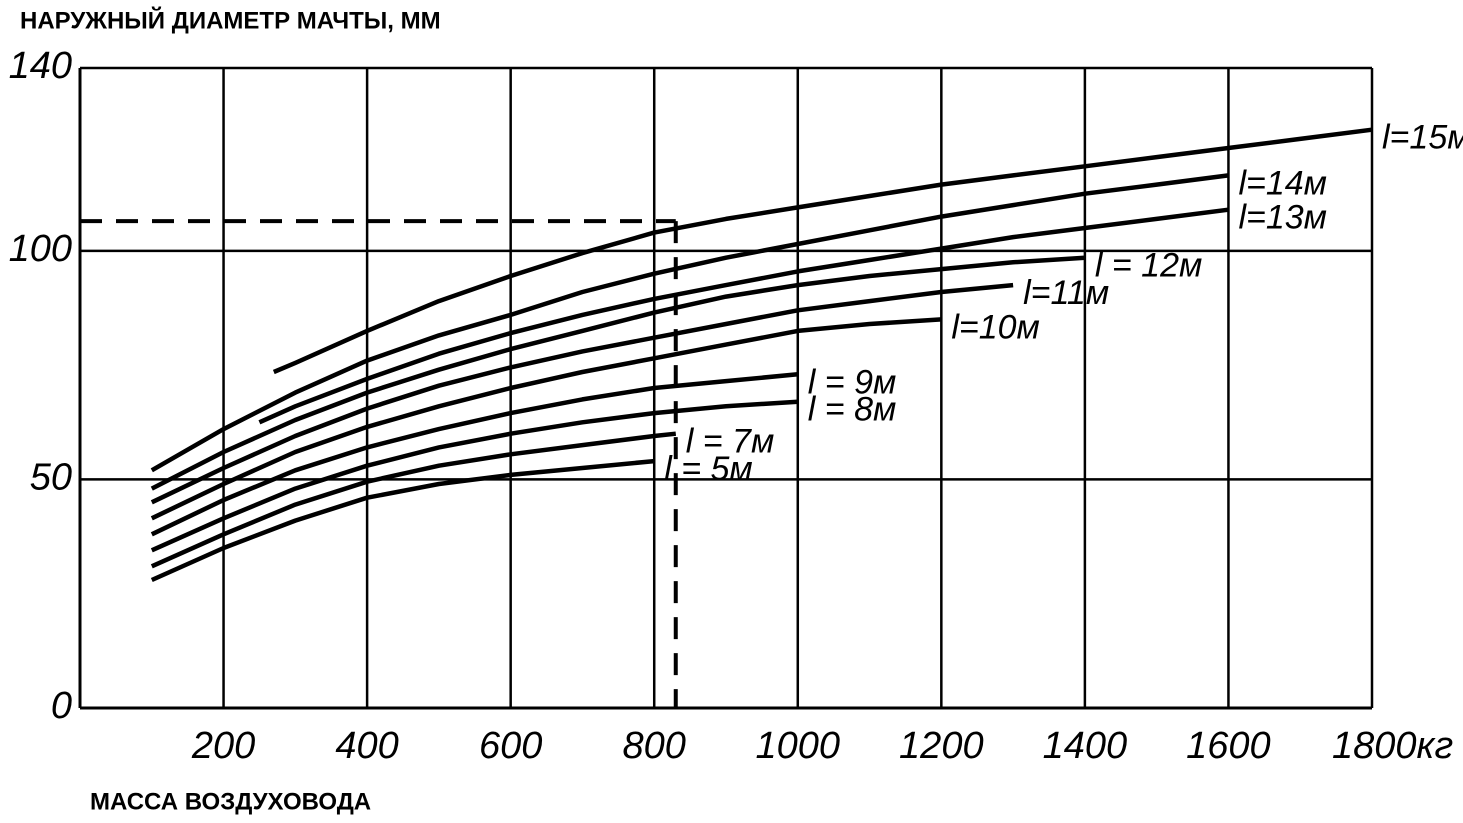 The image size is (1463, 823). Describe the element at coordinates (61, 706) in the screenshot. I see `y-tick-label: 0` at that location.